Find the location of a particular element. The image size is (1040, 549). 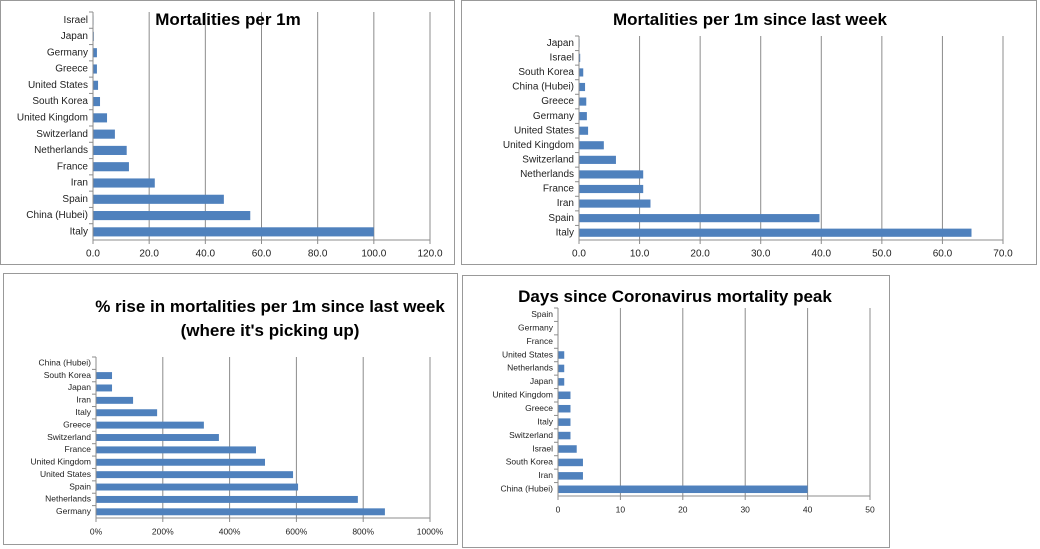

x-tick-label: 50 is located at coordinates (870, 509).